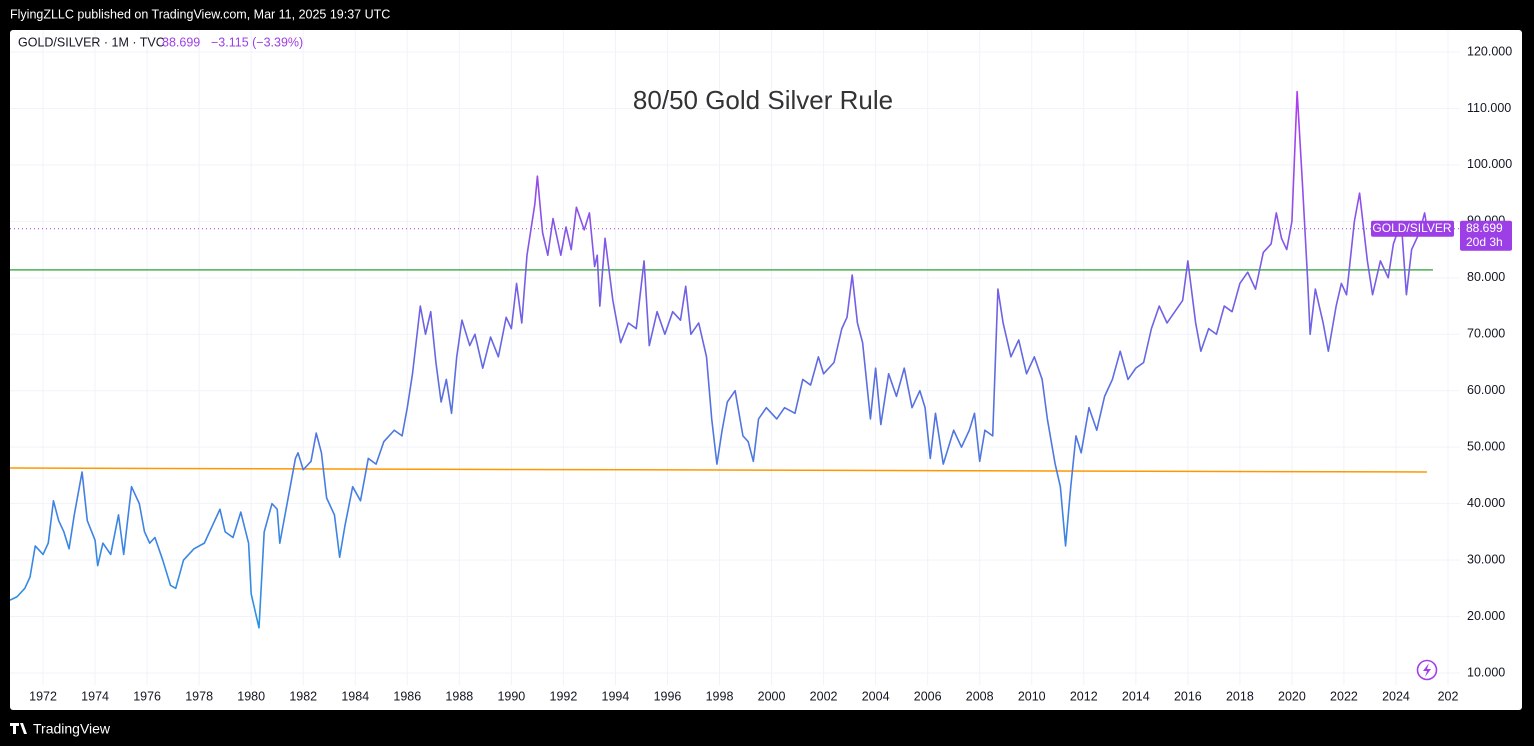 Image resolution: width=1534 pixels, height=746 pixels. Describe the element at coordinates (1486, 503) in the screenshot. I see `y-tick-label: 40.000` at that location.